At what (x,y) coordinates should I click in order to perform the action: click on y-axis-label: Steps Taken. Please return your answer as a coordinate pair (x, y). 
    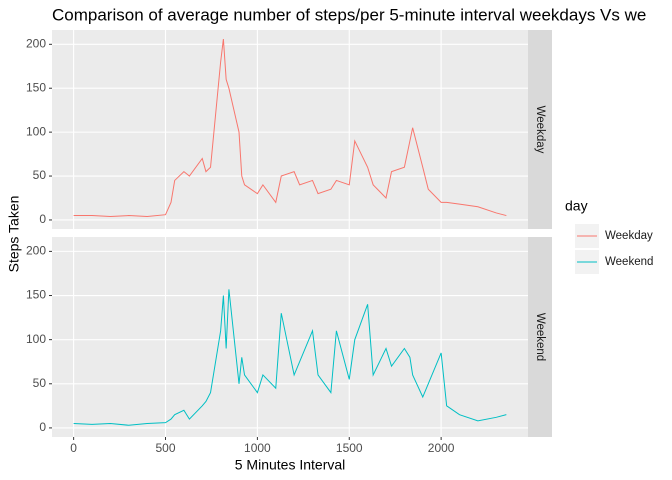
    Looking at the image, I should click on (14, 234).